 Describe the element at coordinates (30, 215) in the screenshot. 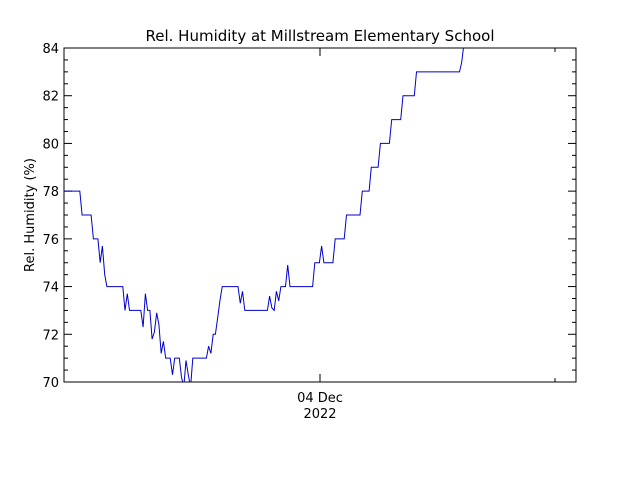

I see `y-axis-label: Rel. Humidity (%)` at that location.